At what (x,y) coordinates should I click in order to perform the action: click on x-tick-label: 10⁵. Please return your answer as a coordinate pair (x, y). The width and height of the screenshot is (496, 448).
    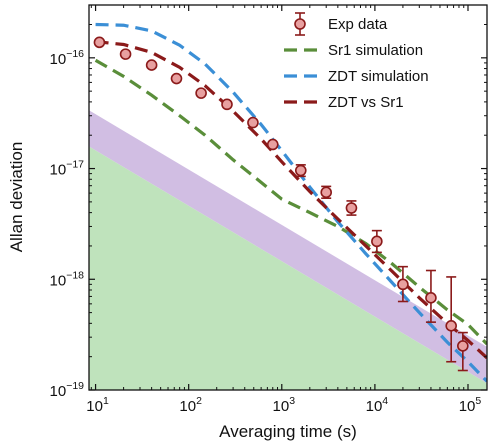
    Looking at the image, I should click on (470, 405).